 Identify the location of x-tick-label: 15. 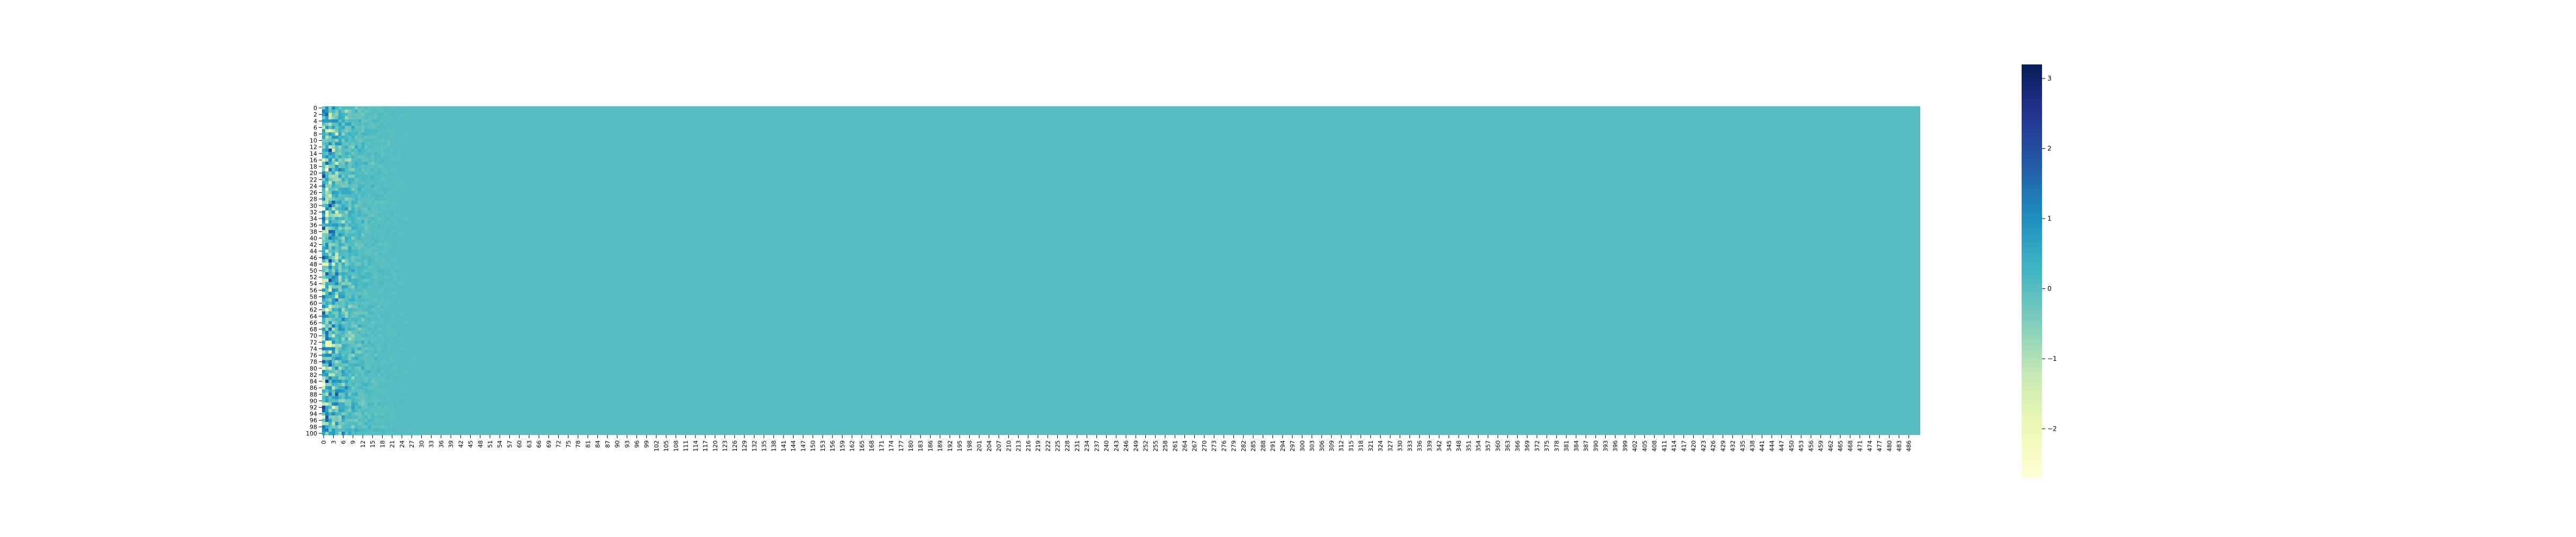
(372, 444).